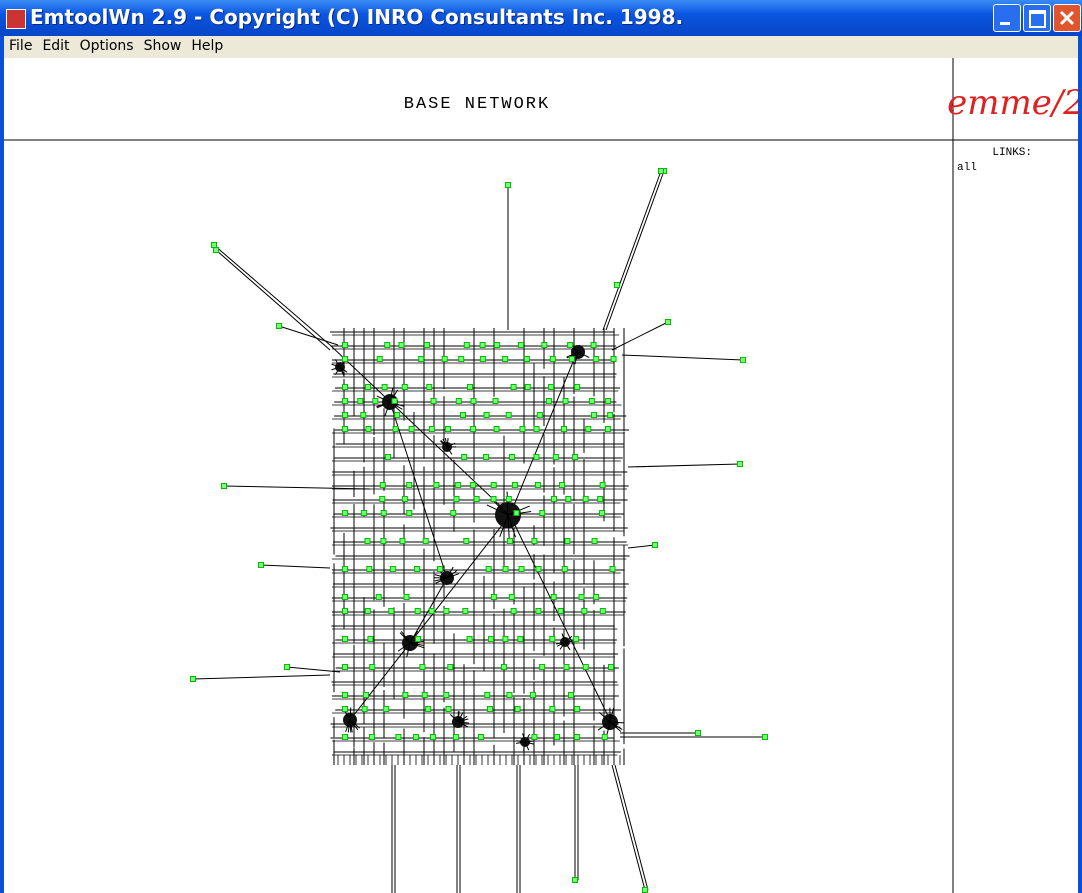 The width and height of the screenshot is (1082, 893). Describe the element at coordinates (207, 46) in the screenshot. I see `menu-item: Help` at that location.